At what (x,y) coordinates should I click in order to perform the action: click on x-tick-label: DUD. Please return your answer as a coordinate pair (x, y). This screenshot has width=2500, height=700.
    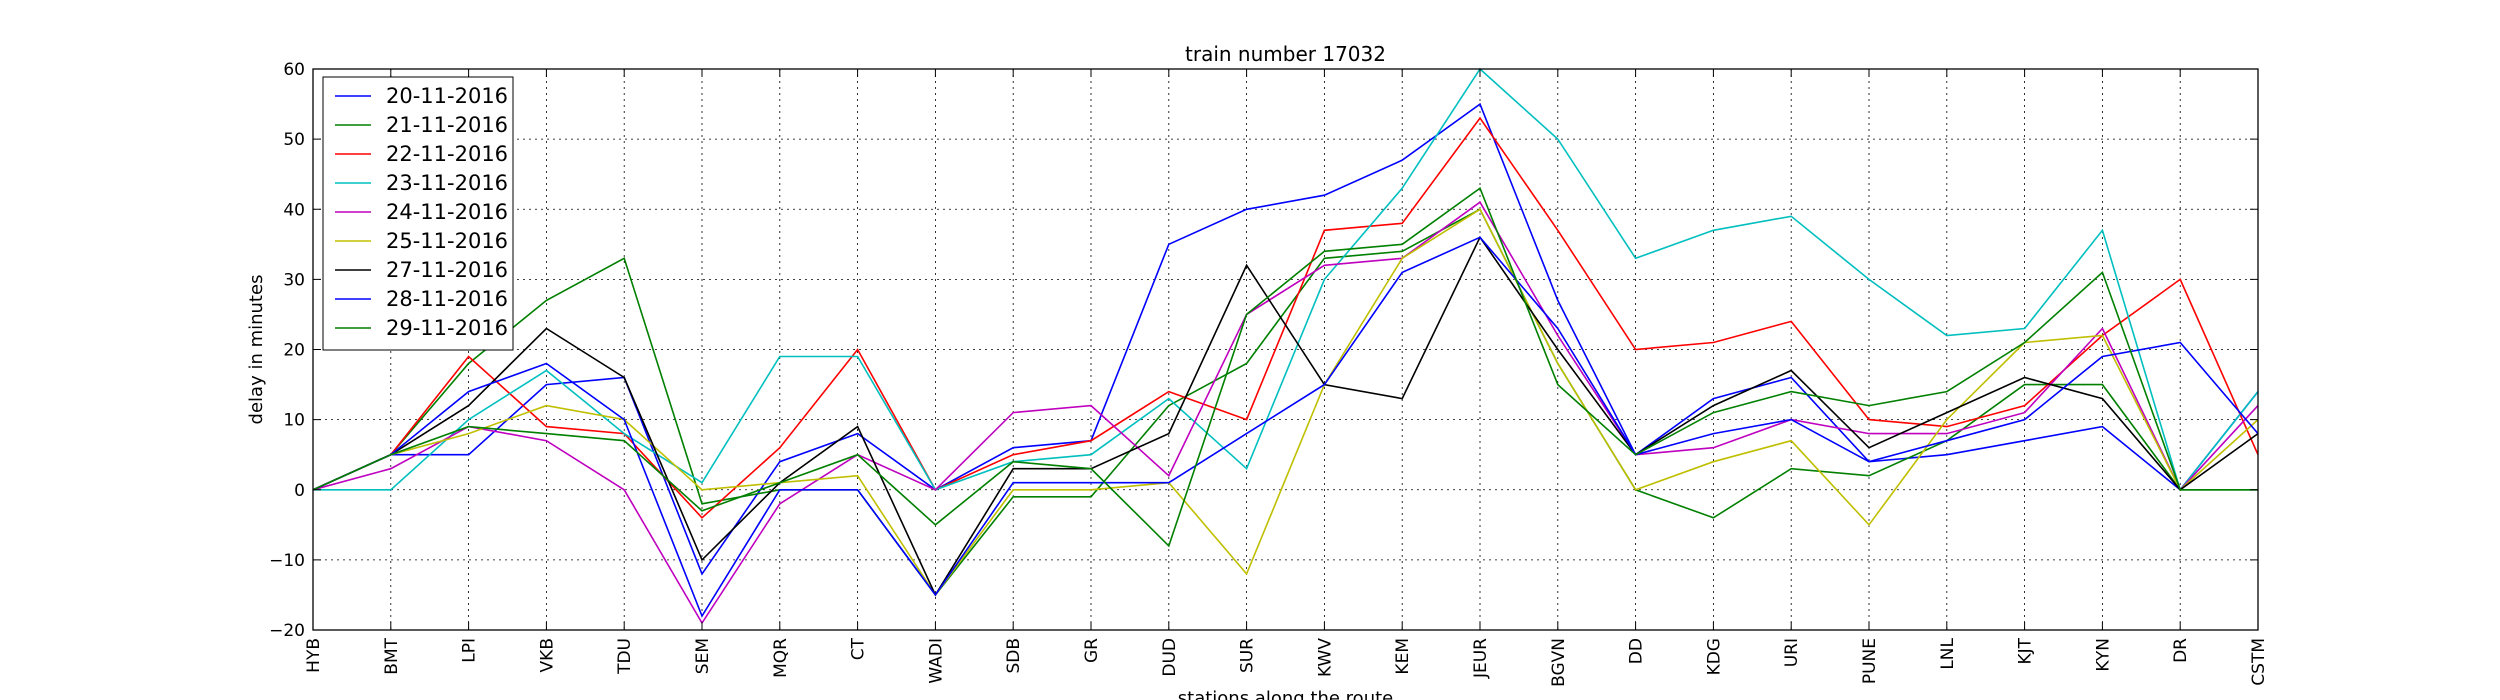
    Looking at the image, I should click on (1170, 657).